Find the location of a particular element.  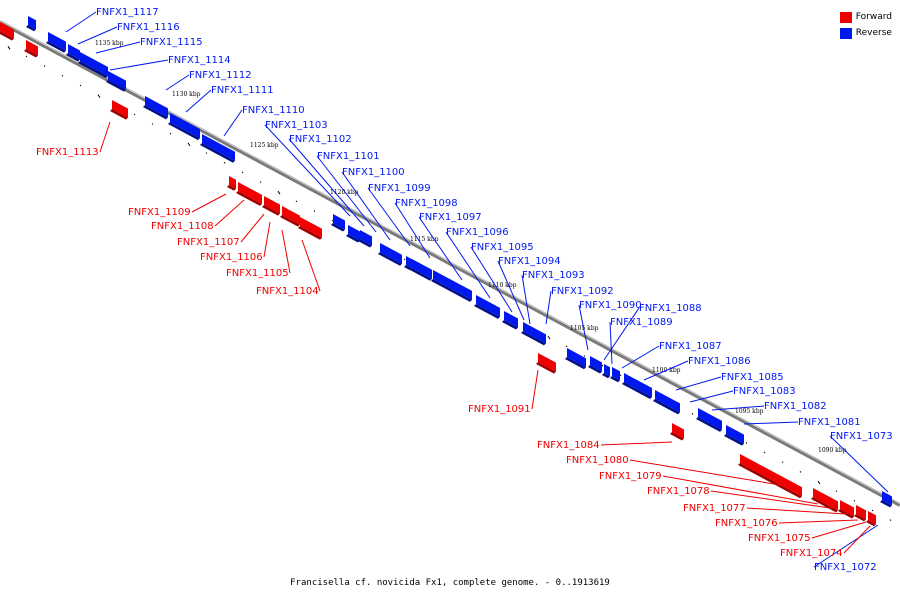

gene-label-text: FNFX1_1096 is located at coordinates (477, 232).